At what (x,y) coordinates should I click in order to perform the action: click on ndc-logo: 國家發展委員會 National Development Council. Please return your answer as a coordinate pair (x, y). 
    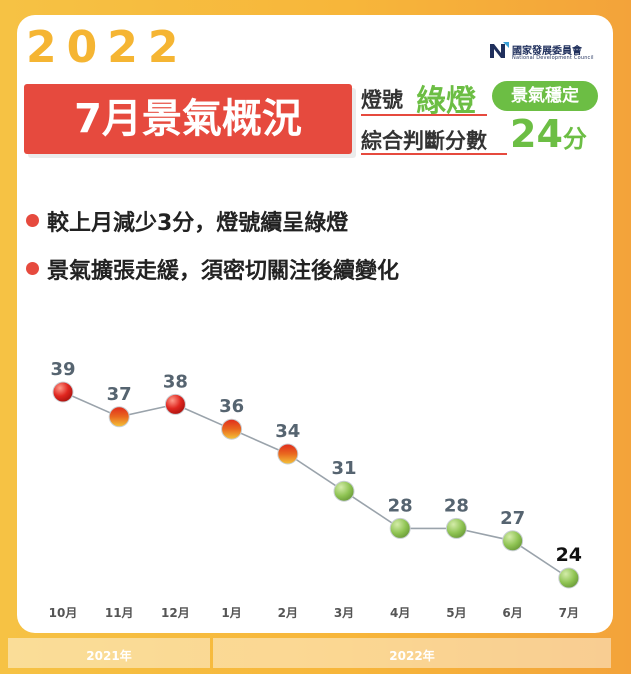
    Looking at the image, I should click on (548, 53).